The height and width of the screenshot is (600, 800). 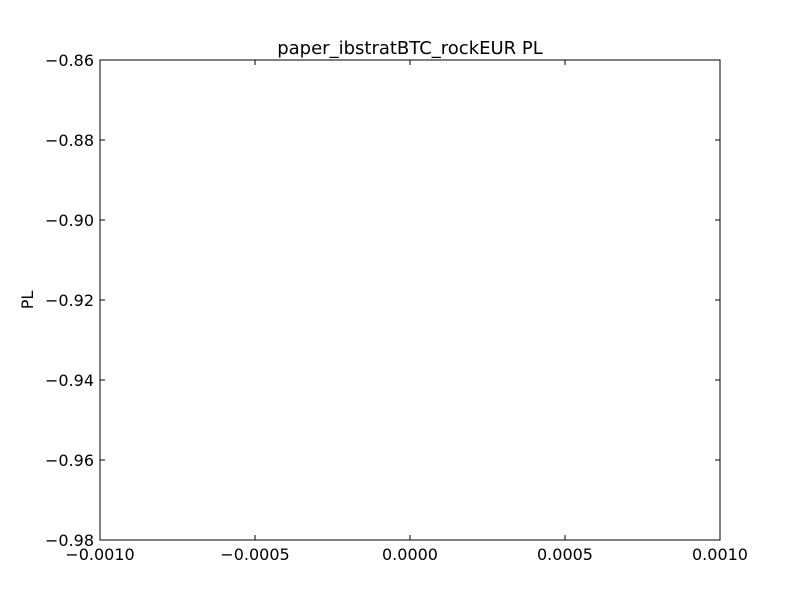 What do you see at coordinates (69, 140) in the screenshot?
I see `y-tick-label: −0.88` at bounding box center [69, 140].